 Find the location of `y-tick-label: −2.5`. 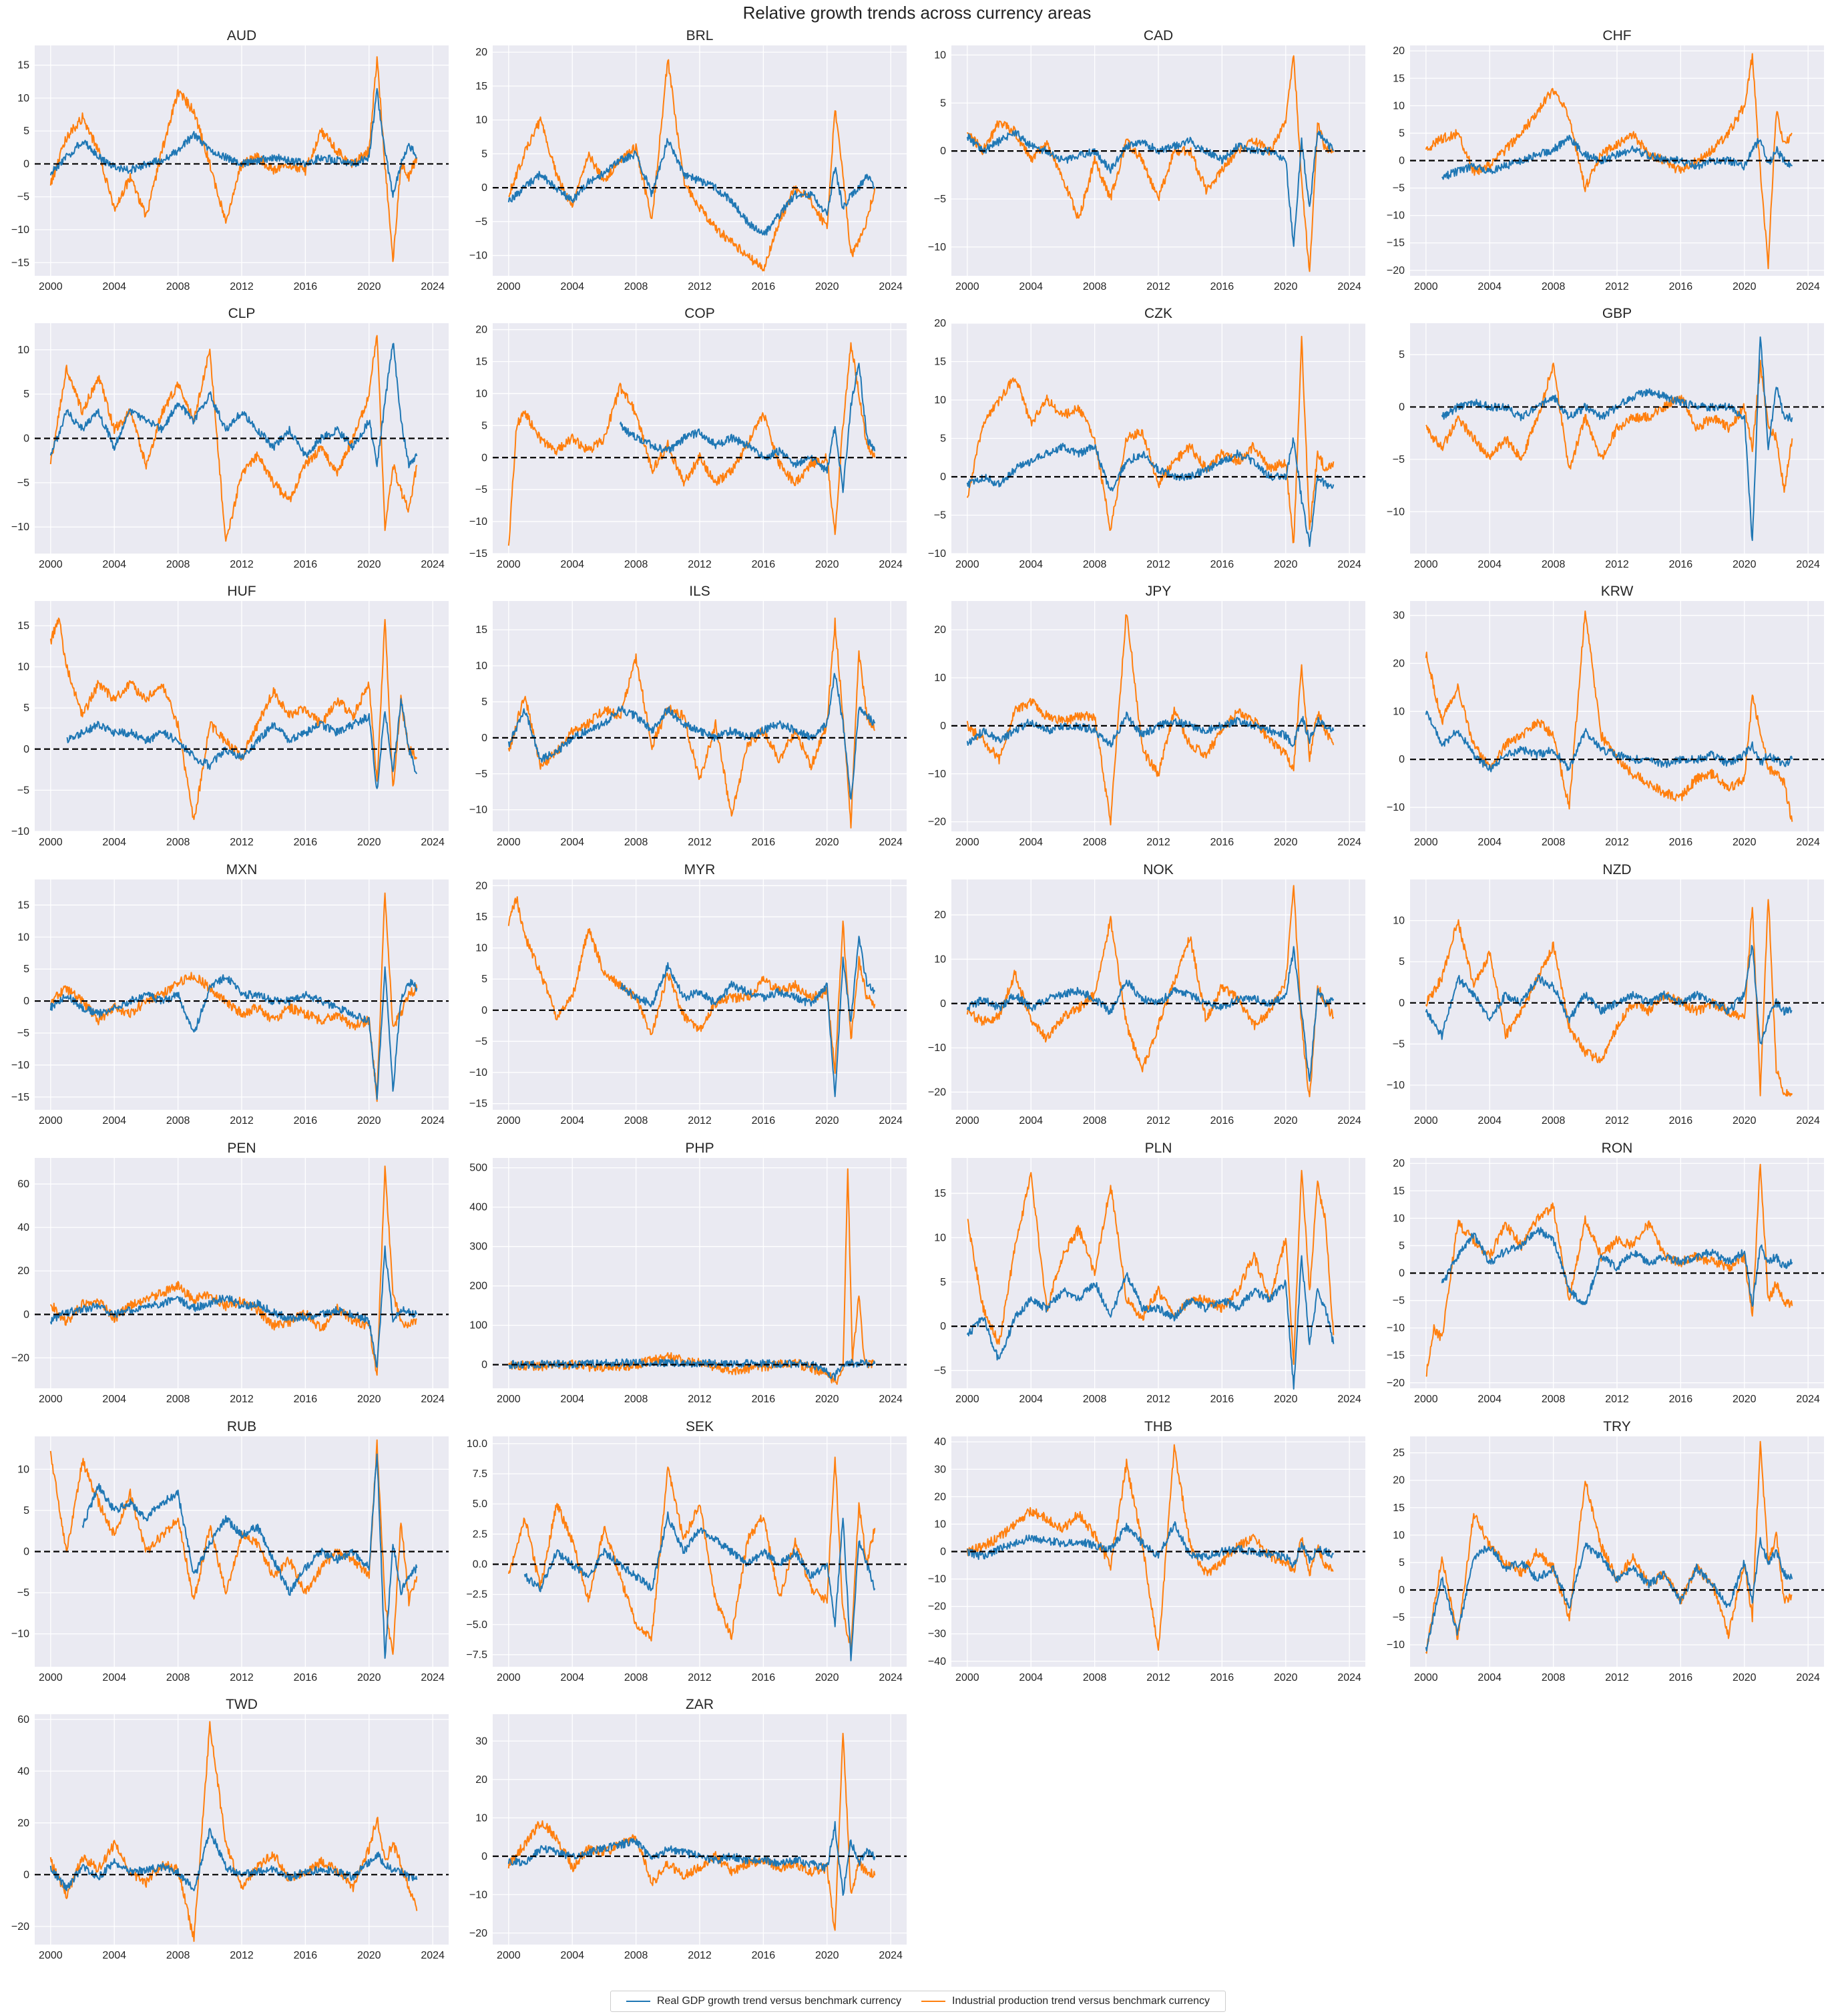

y-tick-label: −2.5 is located at coordinates (477, 1595).